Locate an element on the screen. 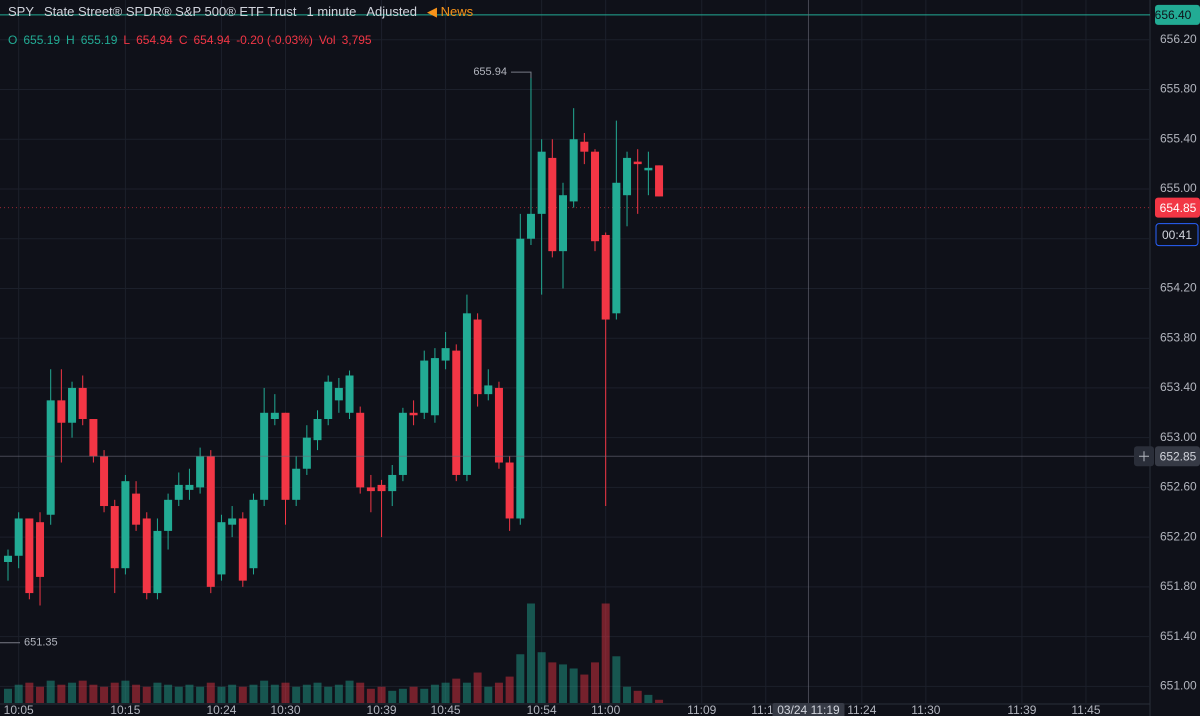  crosshair-plus is located at coordinates (1144, 456).